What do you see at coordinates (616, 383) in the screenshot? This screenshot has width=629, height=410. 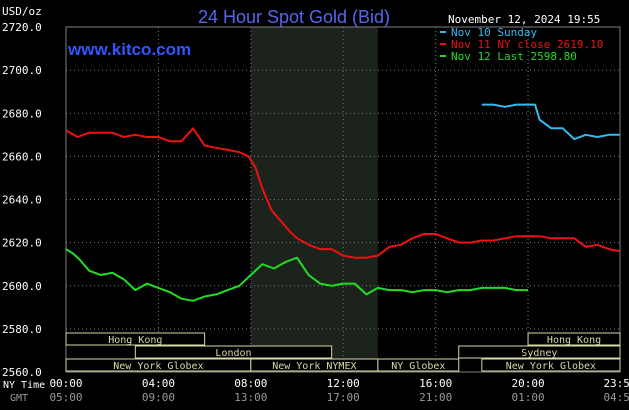 I see `x-tick-label-ny: 23:59` at bounding box center [616, 383].